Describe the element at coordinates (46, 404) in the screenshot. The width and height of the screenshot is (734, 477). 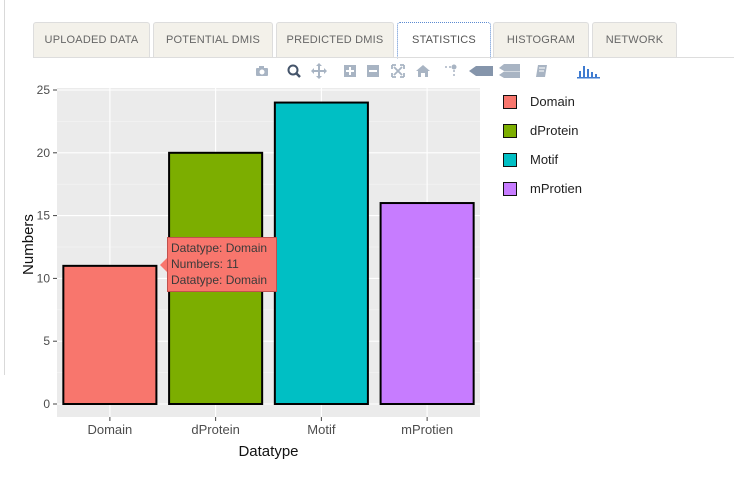
I see `y-tick-label: 0` at that location.